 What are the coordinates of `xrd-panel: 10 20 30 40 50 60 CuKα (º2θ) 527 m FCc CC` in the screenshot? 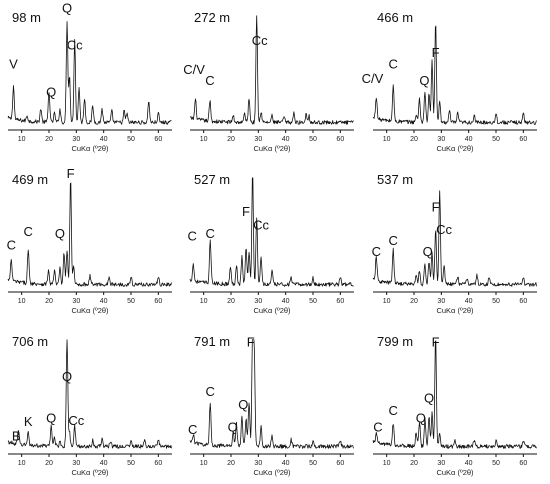 It's located at (270, 243).